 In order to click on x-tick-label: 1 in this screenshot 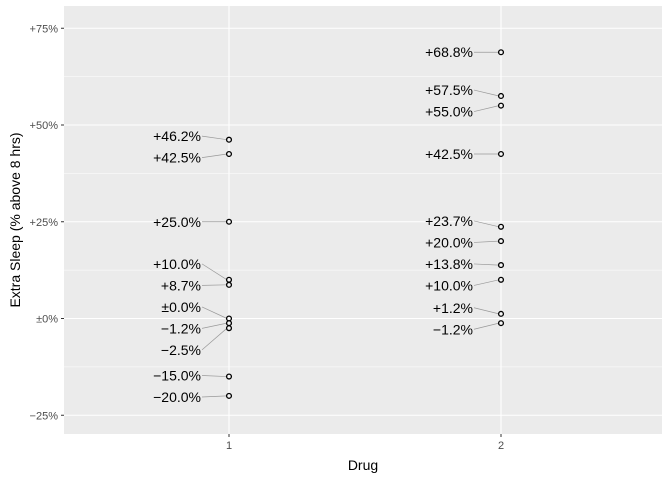, I will do `click(229, 446)`.